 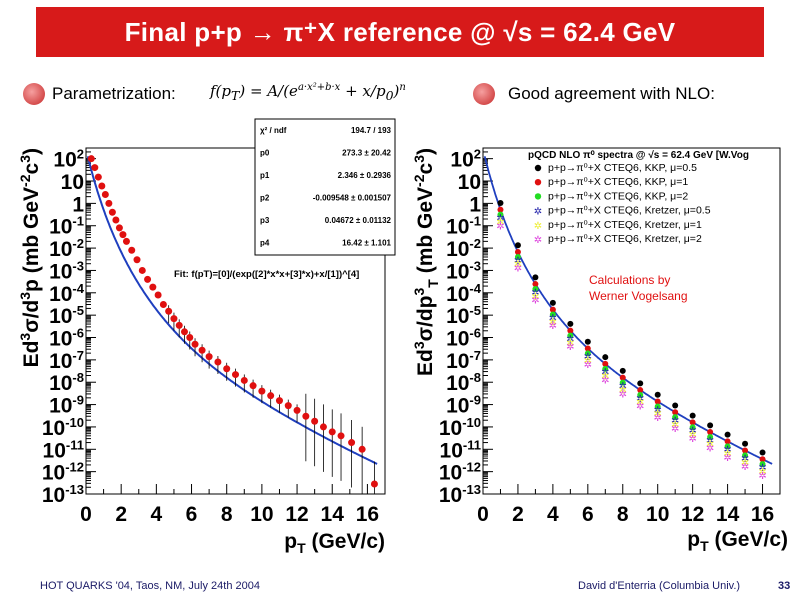 What do you see at coordinates (86, 514) in the screenshot?
I see `x-tick-label: 0` at bounding box center [86, 514].